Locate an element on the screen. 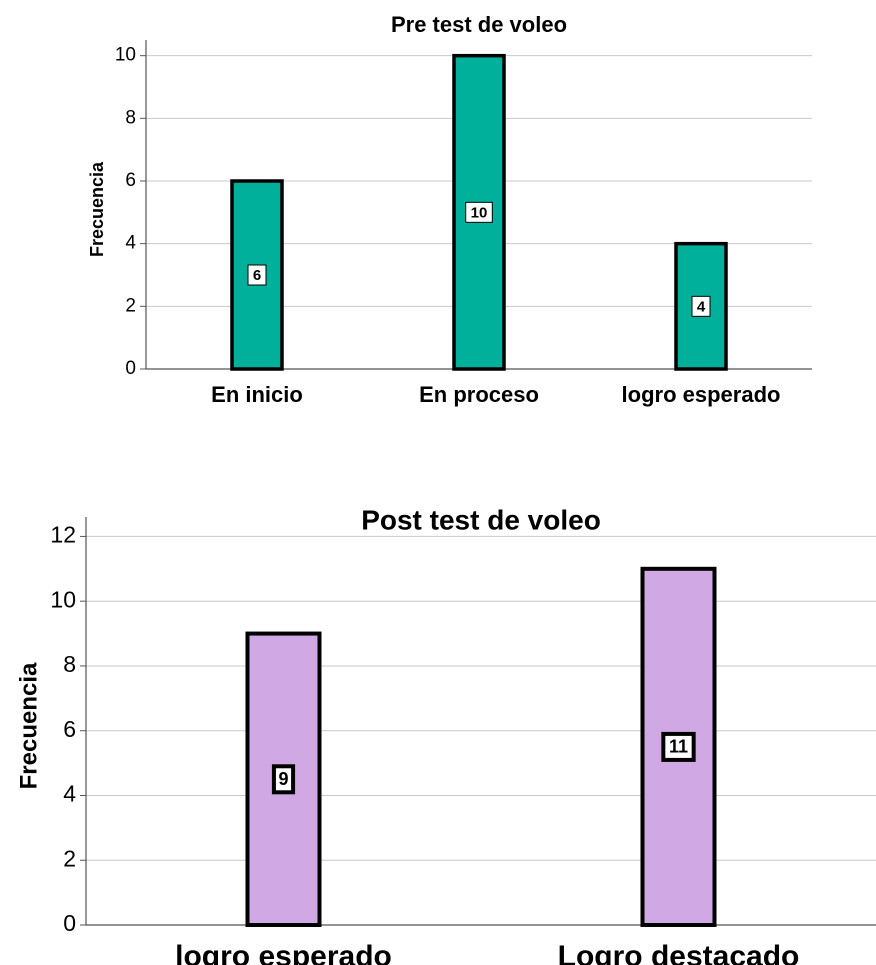  data-label: 10 is located at coordinates (479, 212).